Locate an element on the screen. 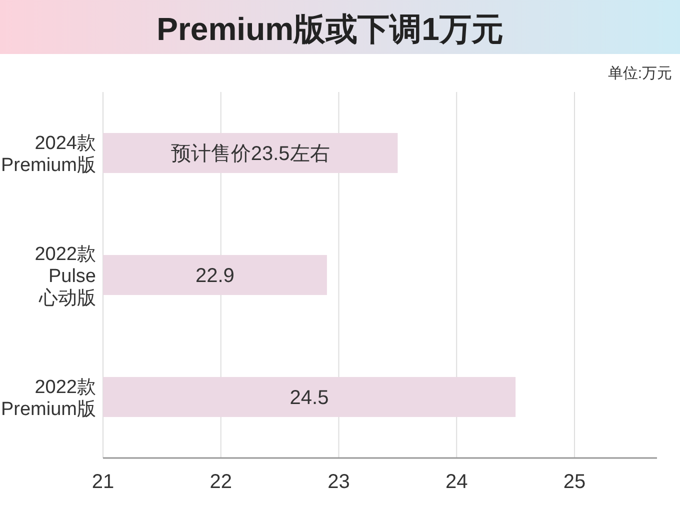 Image resolution: width=680 pixels, height=510 pixels. data-label: 22.9 is located at coordinates (215, 276).